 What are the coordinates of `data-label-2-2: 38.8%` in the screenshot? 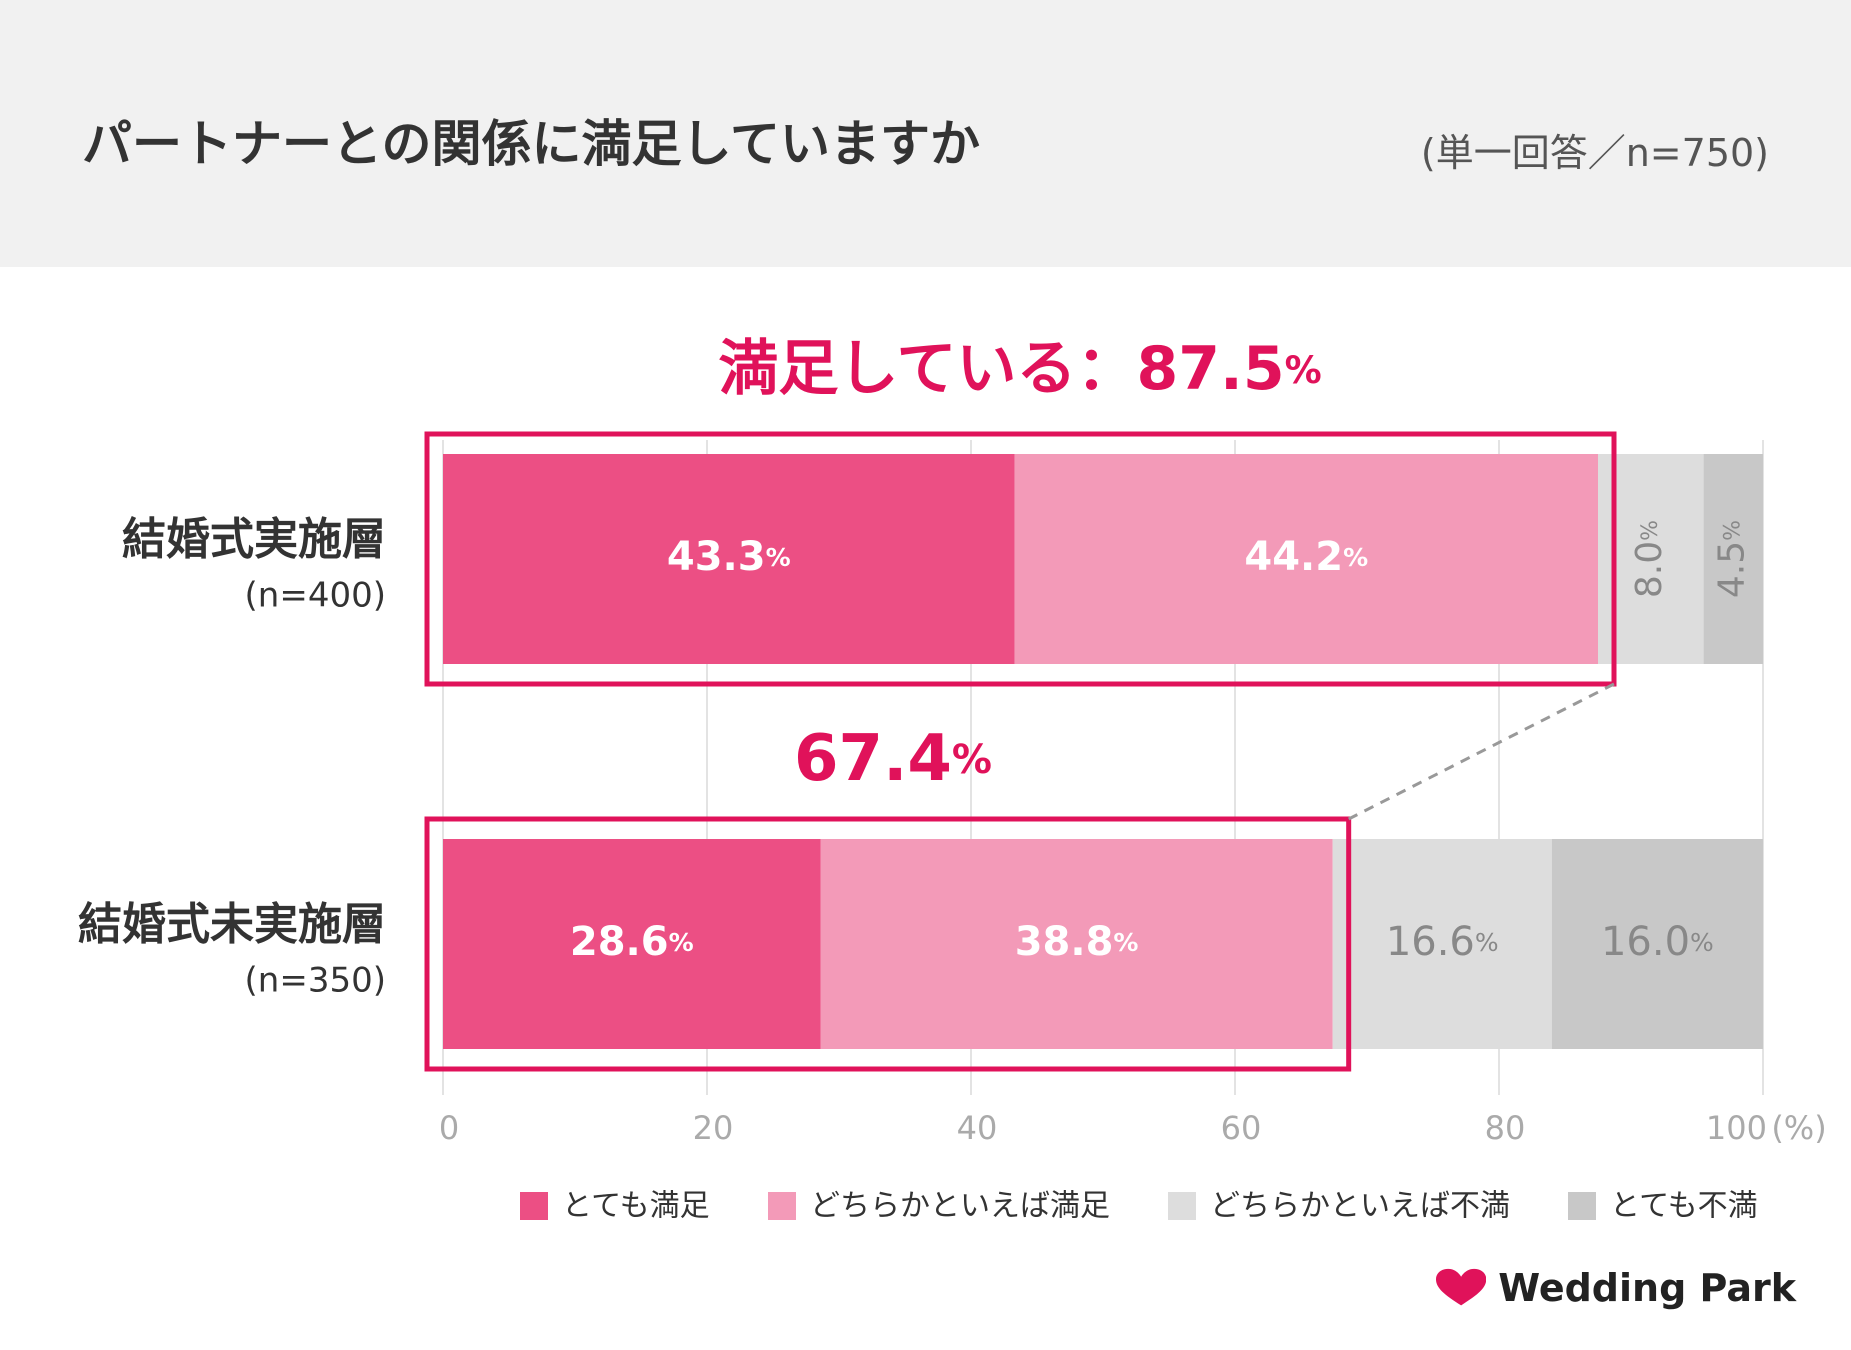 It's located at (1077, 942).